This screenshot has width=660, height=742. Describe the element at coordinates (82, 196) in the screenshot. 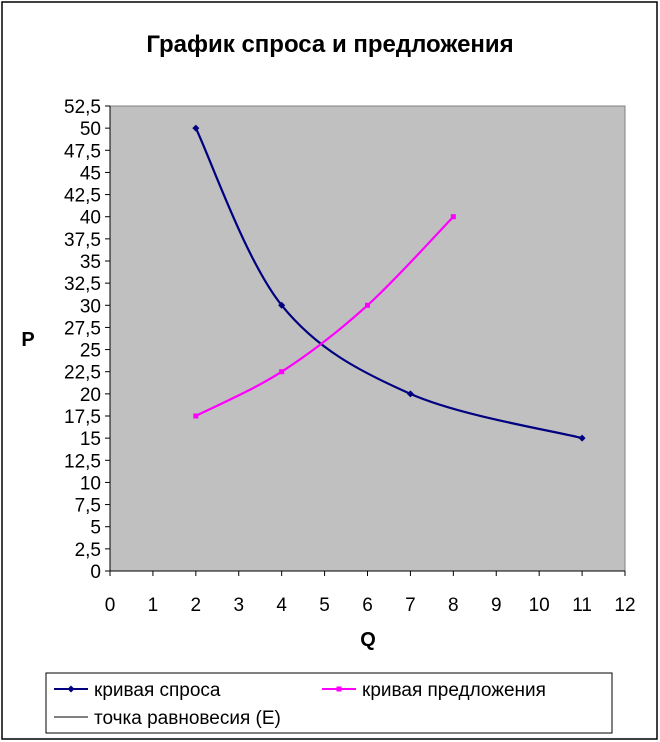

I see `y-tick-label: 42,5` at that location.